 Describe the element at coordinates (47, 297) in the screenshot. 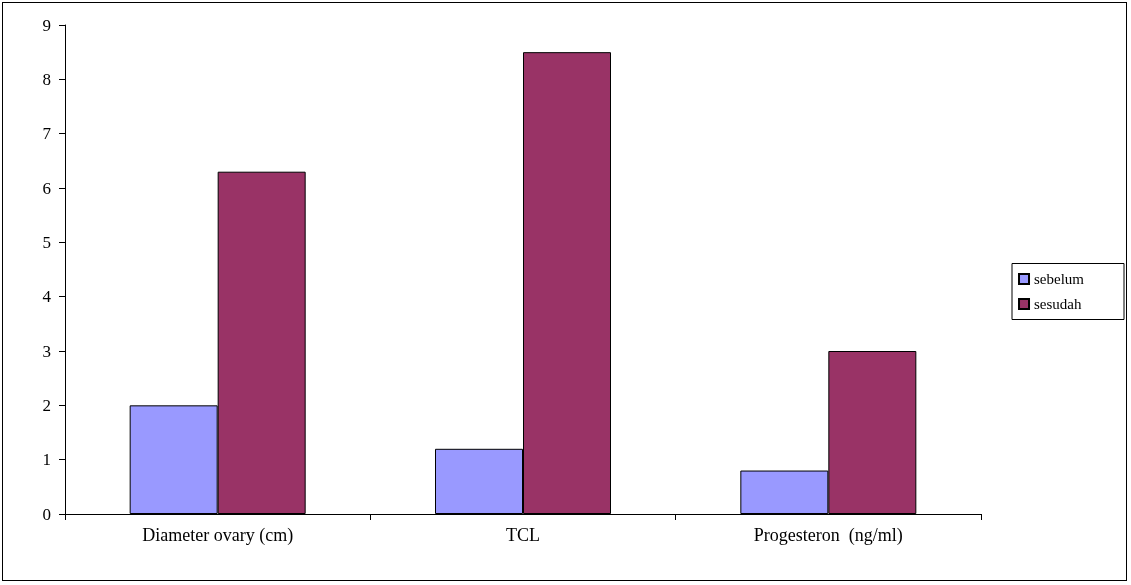

I see `y-tick-label: 4` at that location.